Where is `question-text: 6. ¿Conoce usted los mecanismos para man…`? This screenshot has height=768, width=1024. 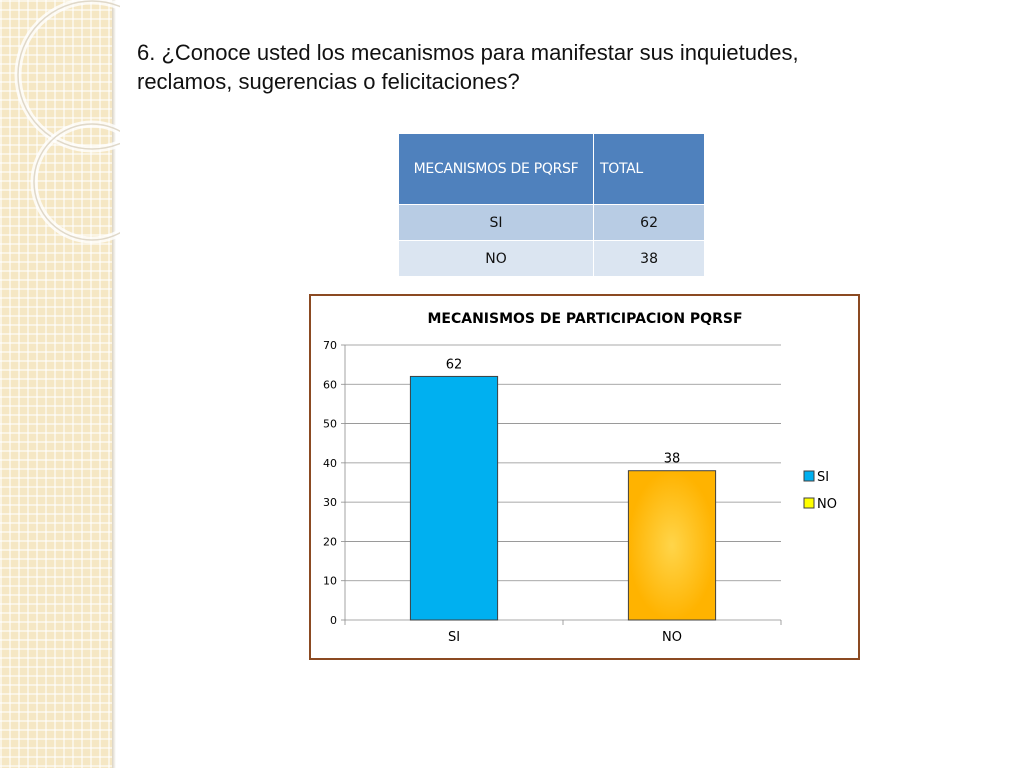
question-text: 6. ¿Conoce usted los mecanismos para man… is located at coordinates (567, 67).